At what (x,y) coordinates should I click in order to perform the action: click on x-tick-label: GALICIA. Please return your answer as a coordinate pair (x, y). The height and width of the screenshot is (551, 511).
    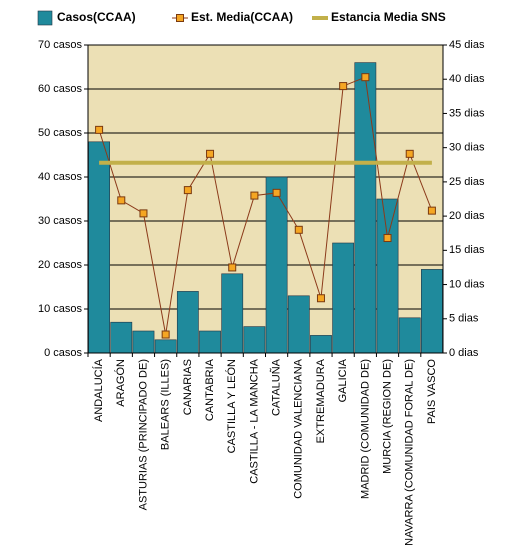
    Looking at the image, I should click on (343, 380).